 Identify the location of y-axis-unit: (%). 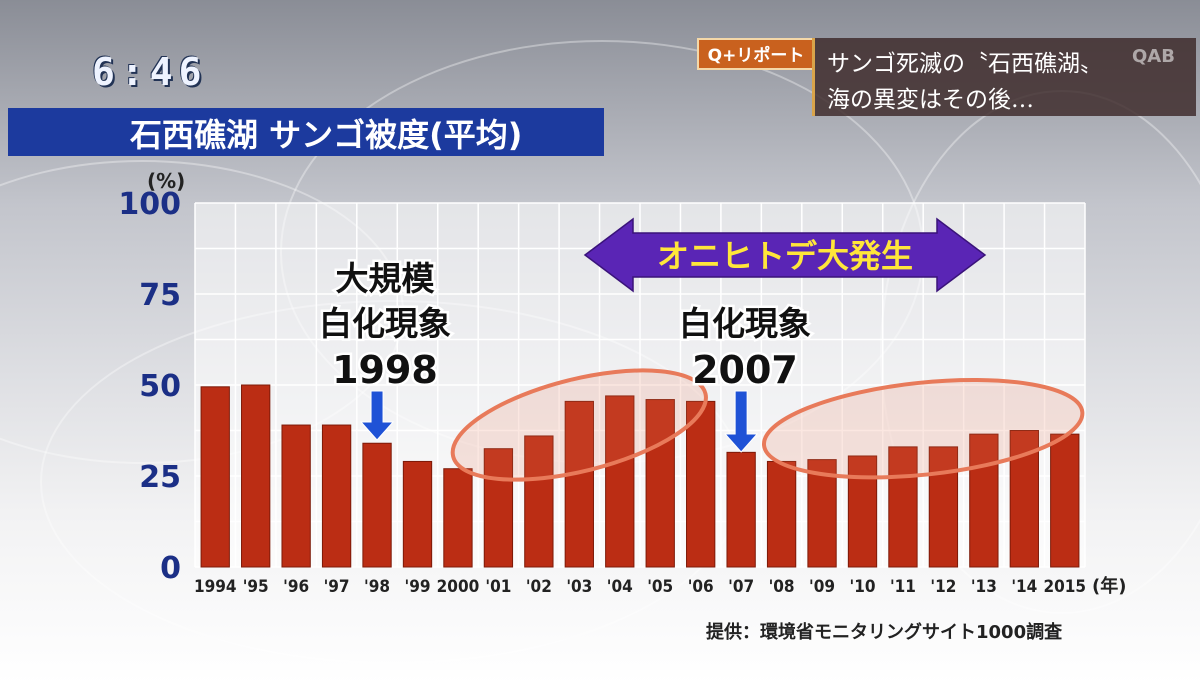
(166, 181).